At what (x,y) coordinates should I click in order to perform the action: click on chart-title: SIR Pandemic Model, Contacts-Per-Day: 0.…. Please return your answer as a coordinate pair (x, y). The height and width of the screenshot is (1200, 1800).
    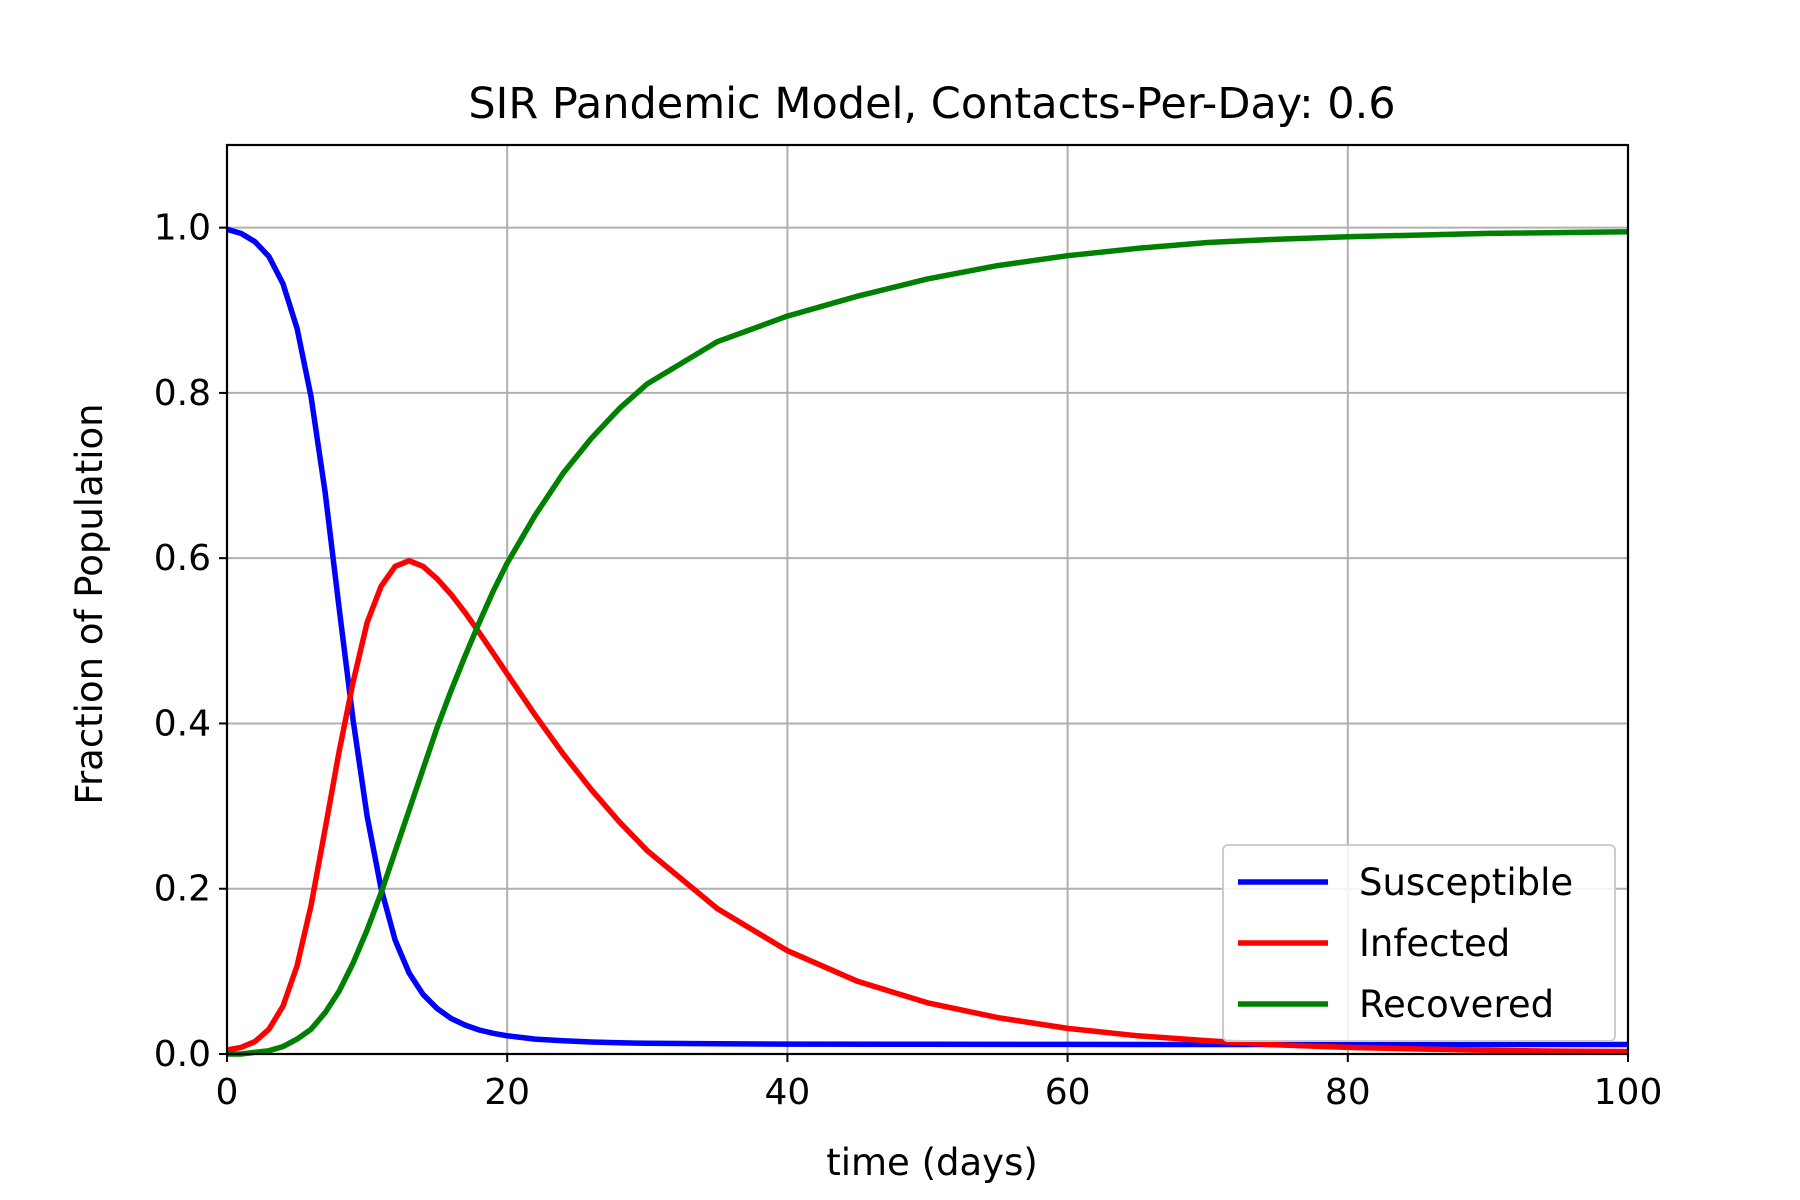
    Looking at the image, I should click on (931, 104).